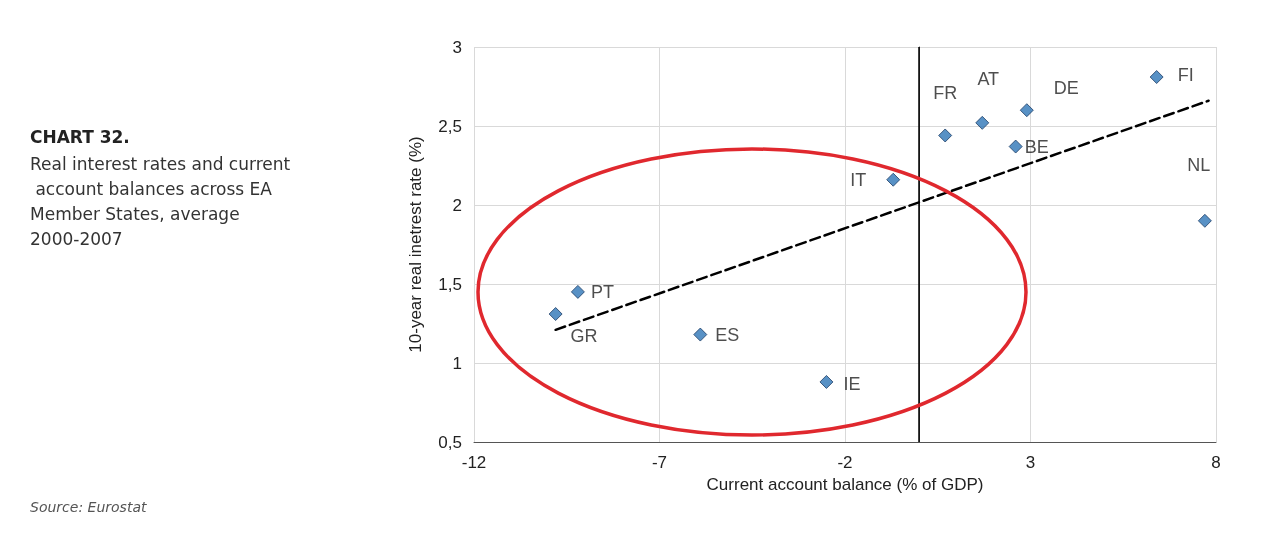 This screenshot has width=1286, height=535. Describe the element at coordinates (1066, 88) in the screenshot. I see `annotation: DE` at that location.